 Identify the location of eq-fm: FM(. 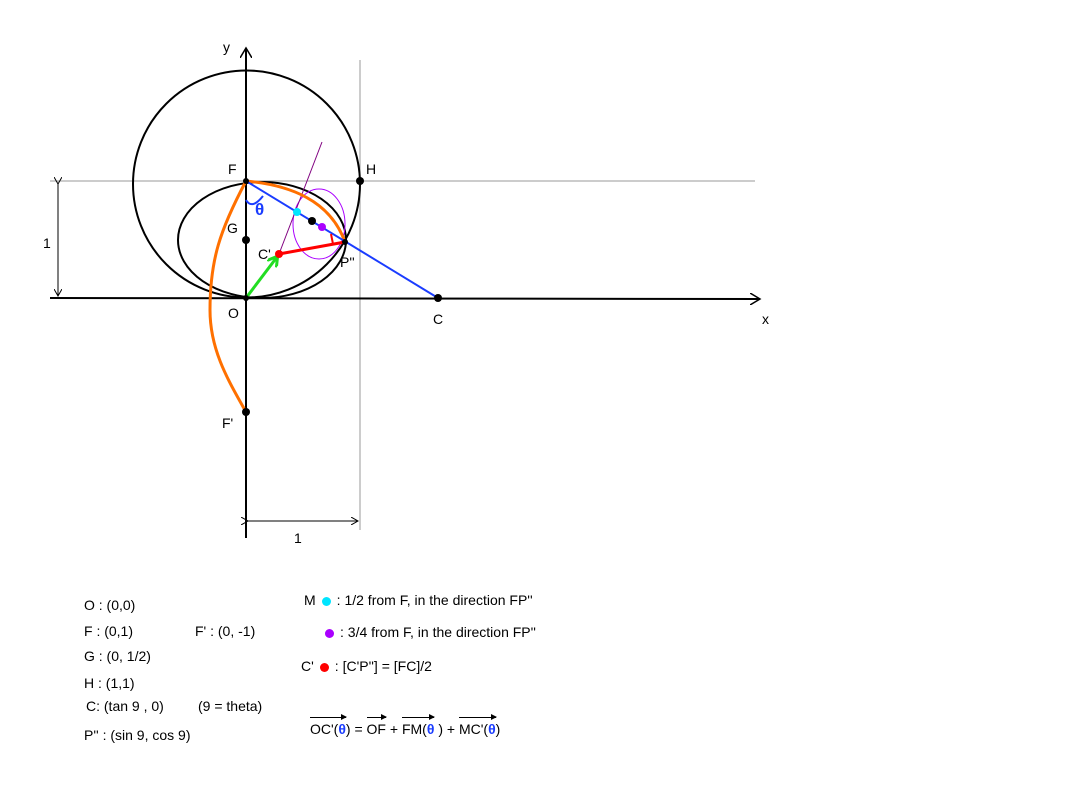
(414, 729).